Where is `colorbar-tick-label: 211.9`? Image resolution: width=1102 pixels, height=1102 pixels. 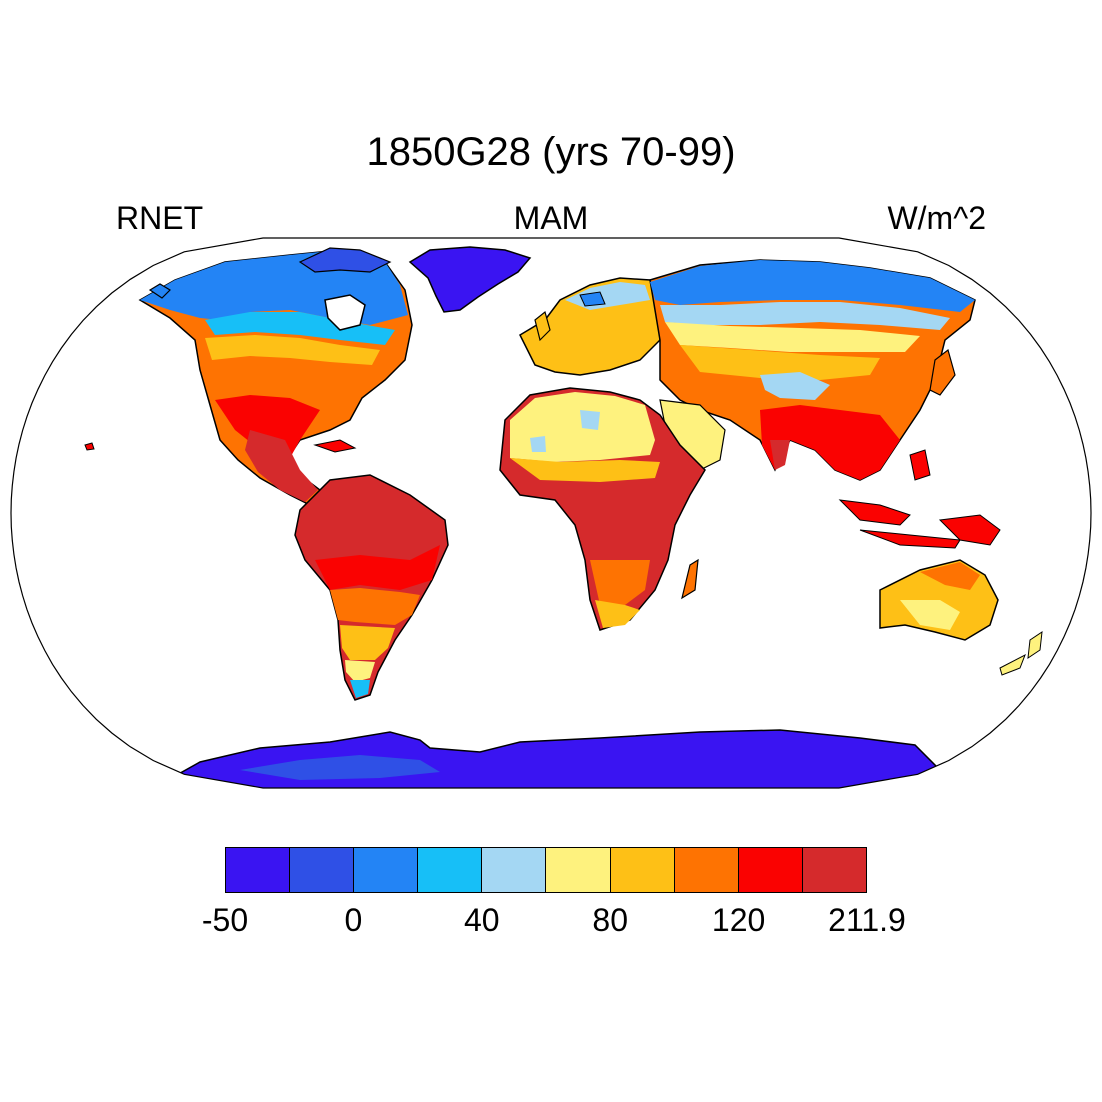
colorbar-tick-label: 211.9 is located at coordinates (867, 920).